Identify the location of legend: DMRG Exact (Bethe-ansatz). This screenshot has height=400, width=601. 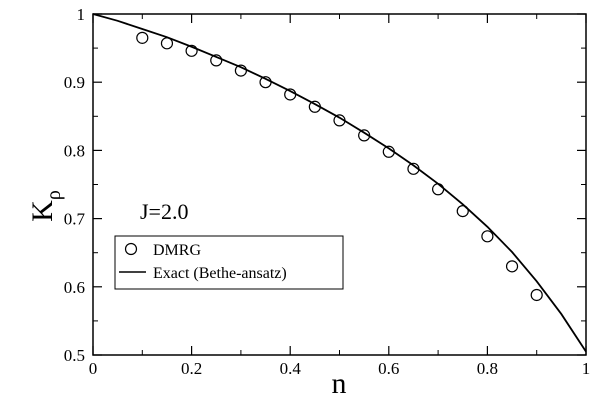
(229, 262).